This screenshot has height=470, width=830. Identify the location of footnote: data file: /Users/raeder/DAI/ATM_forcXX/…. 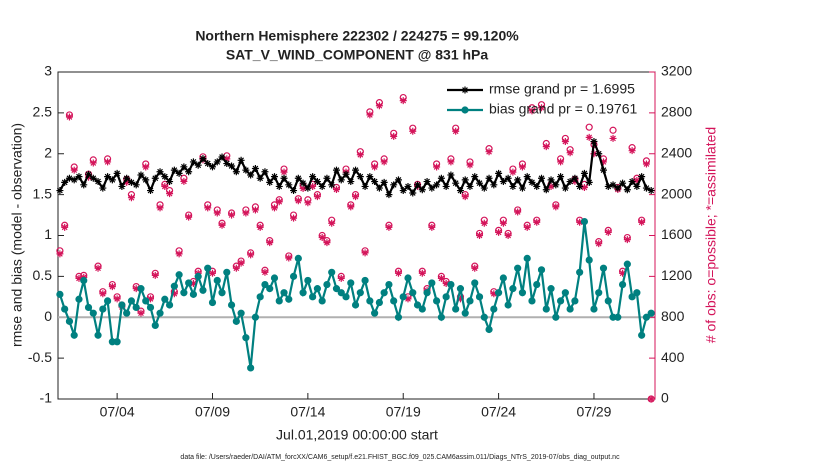
(400, 457).